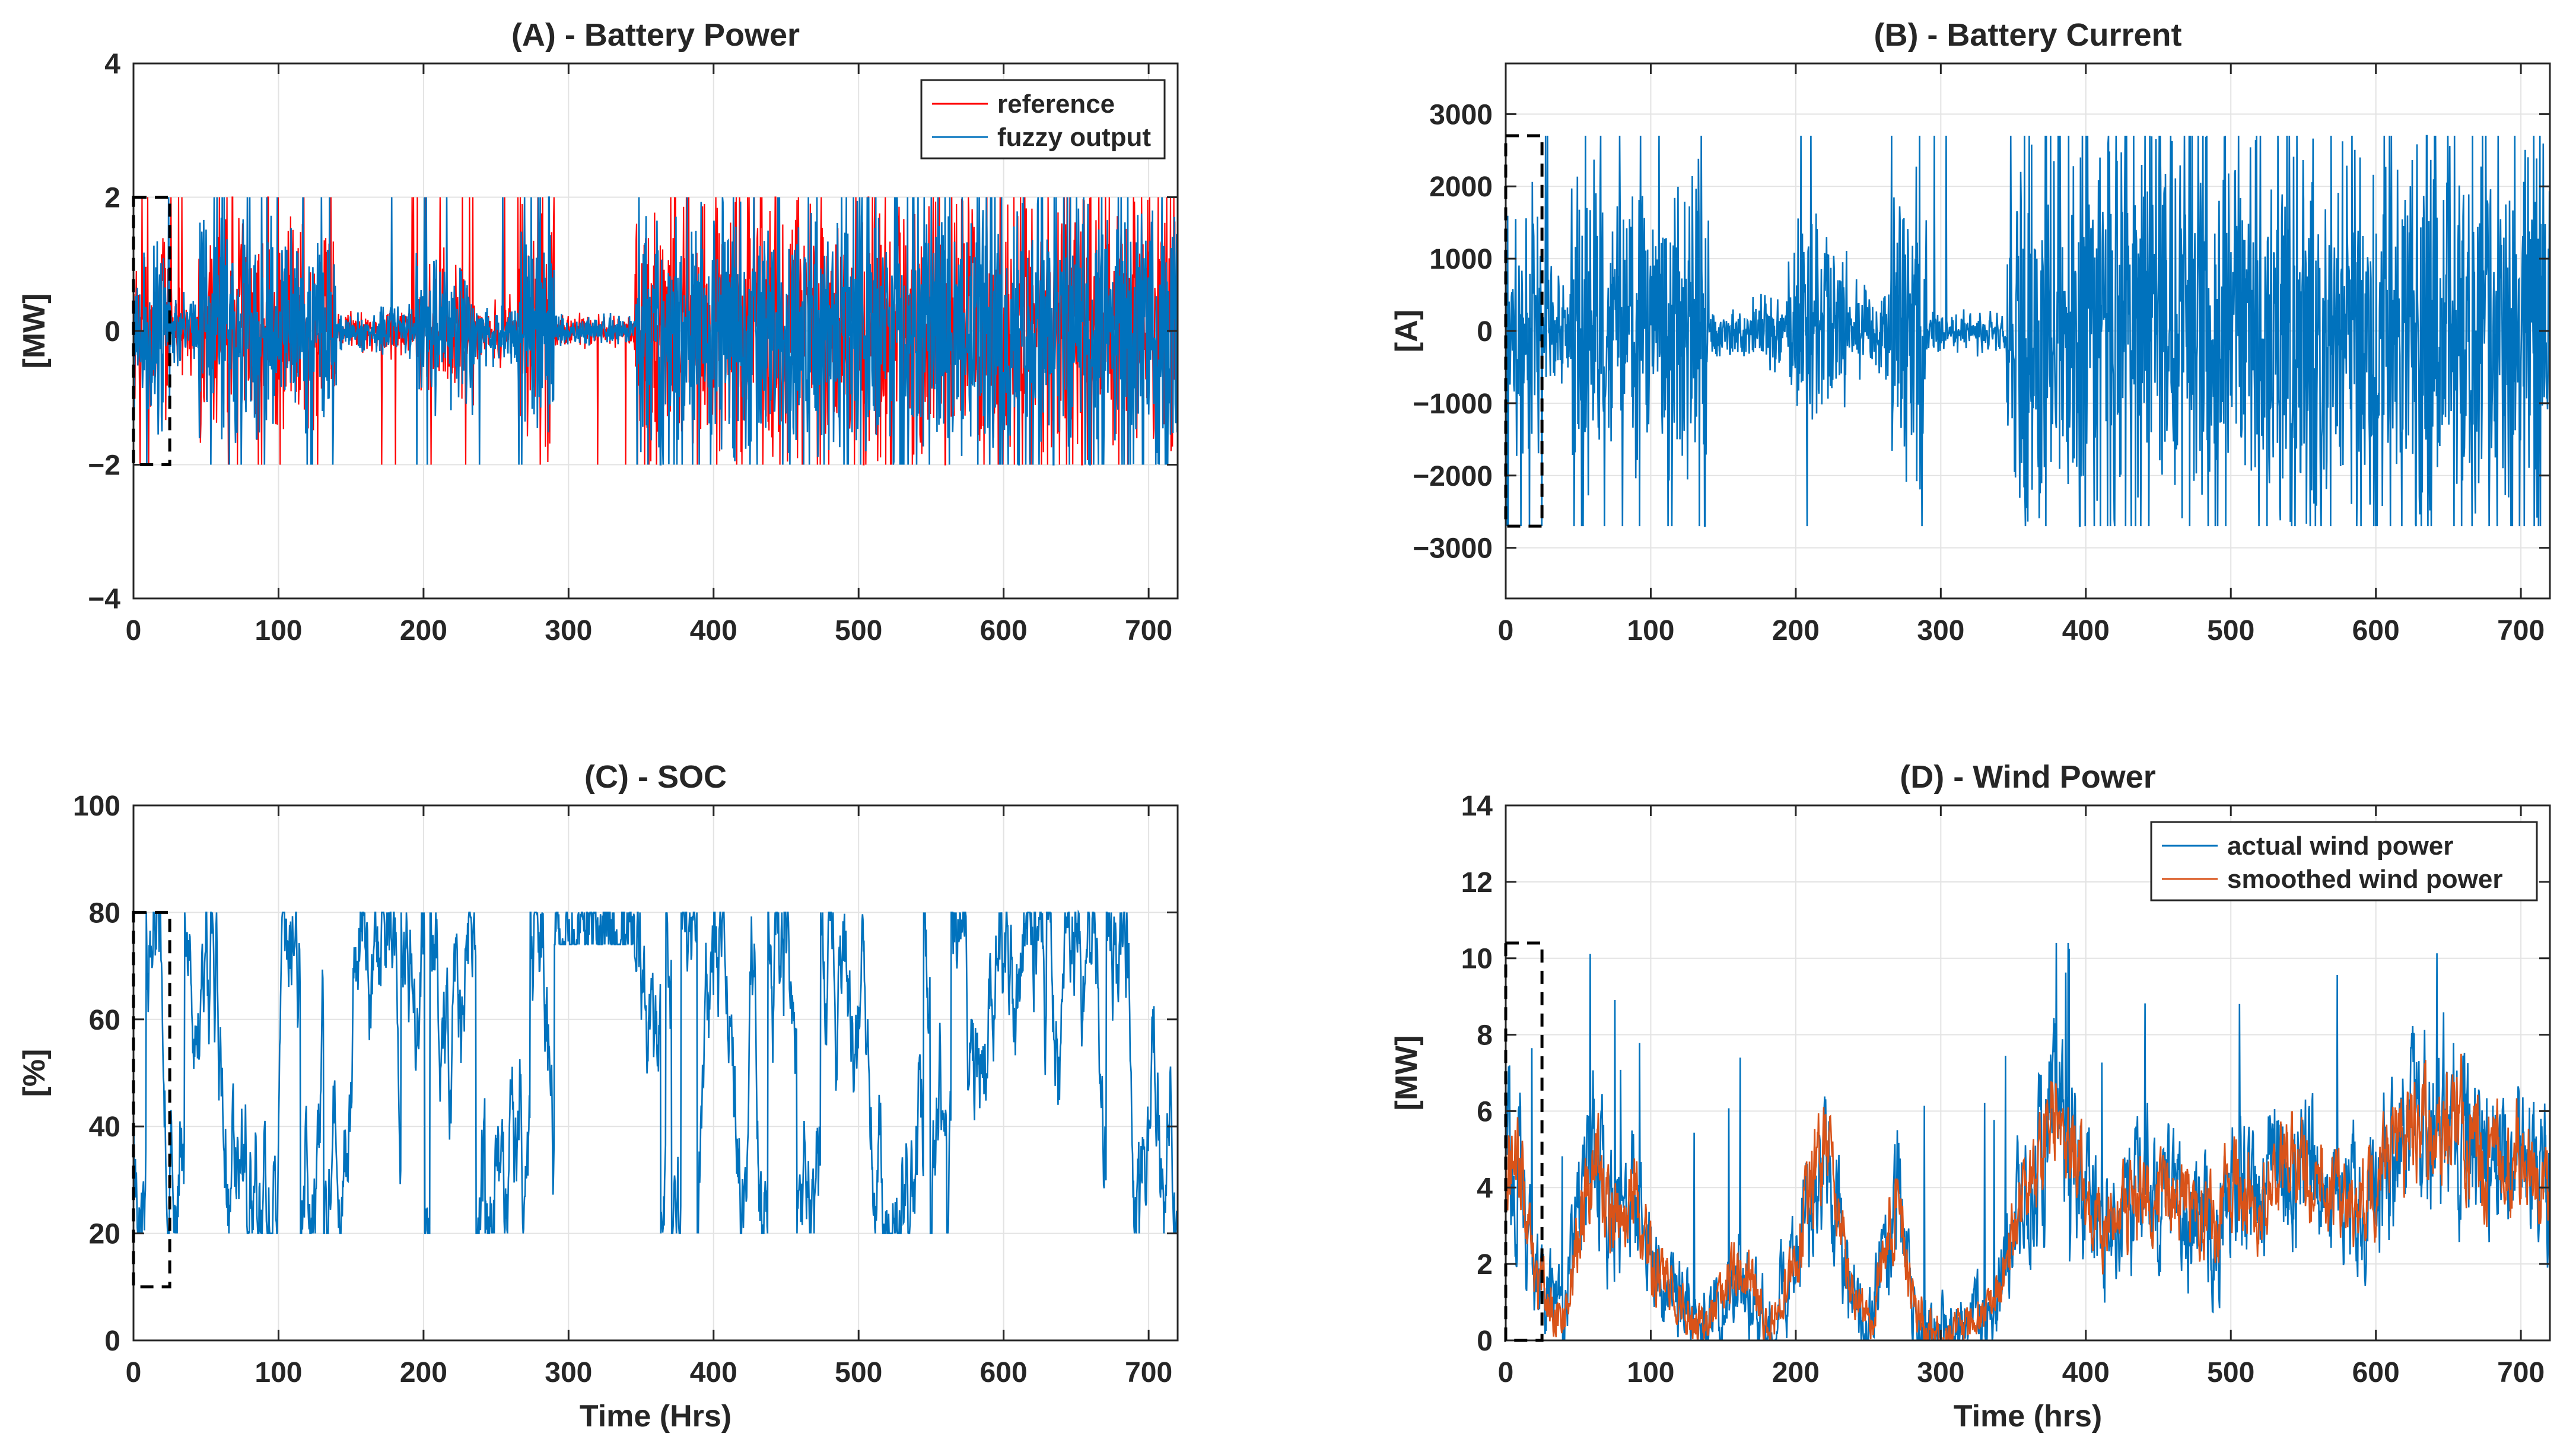 Image resolution: width=2576 pixels, height=1443 pixels. What do you see at coordinates (2028, 1196) in the screenshot?
I see `series-line-smoothed-wind-power` at bounding box center [2028, 1196].